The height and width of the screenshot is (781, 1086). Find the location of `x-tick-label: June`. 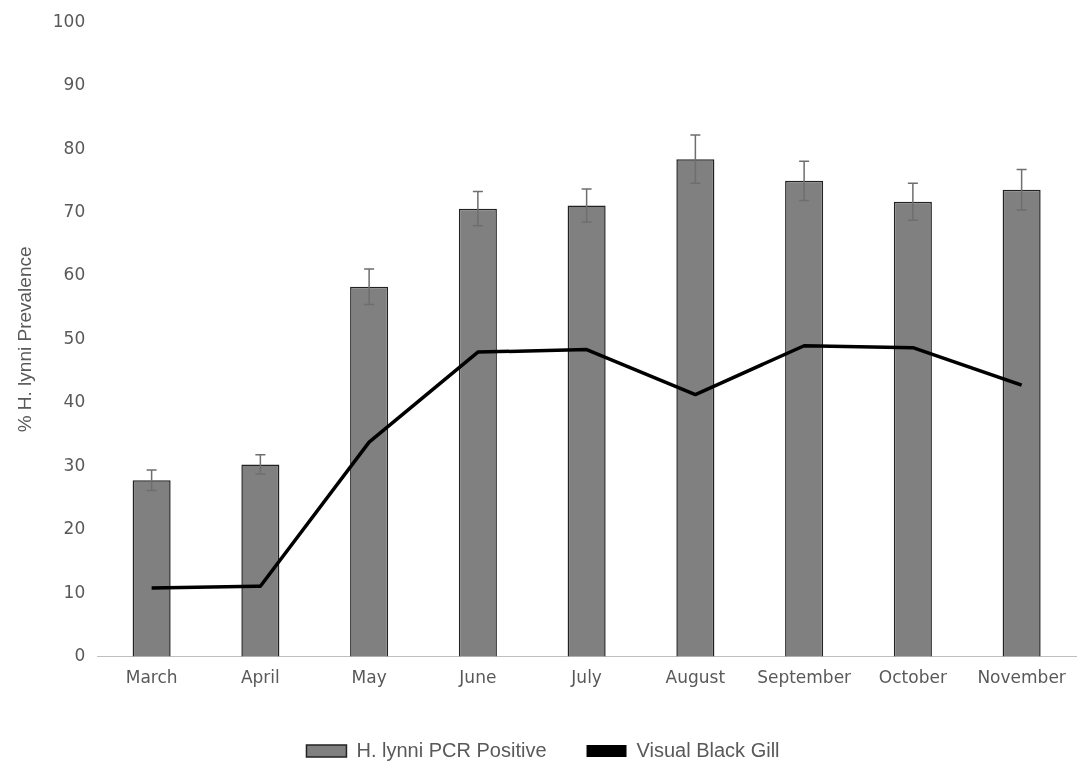

x-tick-label: June is located at coordinates (477, 677).